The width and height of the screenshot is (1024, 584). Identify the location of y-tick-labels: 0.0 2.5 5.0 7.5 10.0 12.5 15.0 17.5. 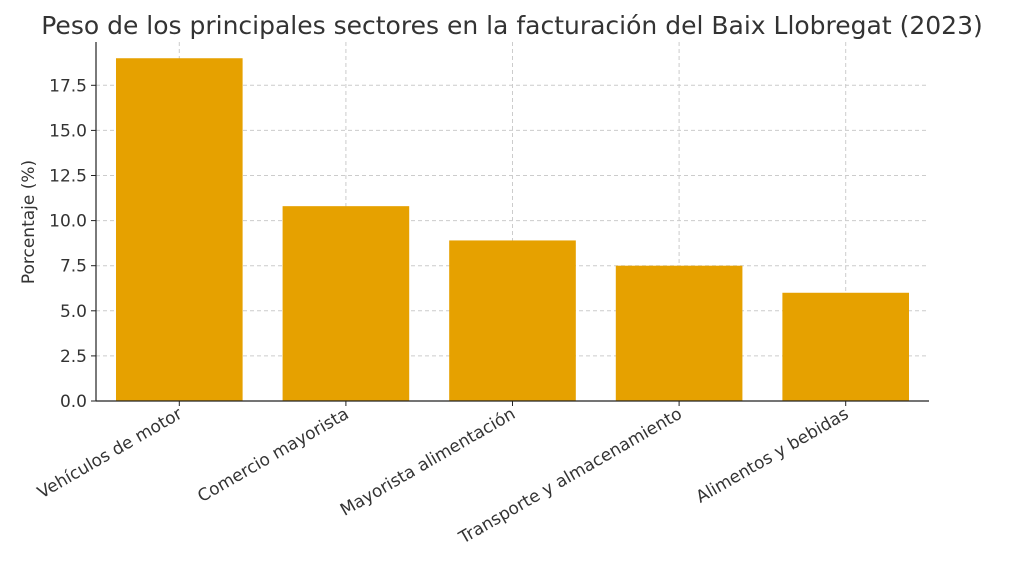
(72, 244).